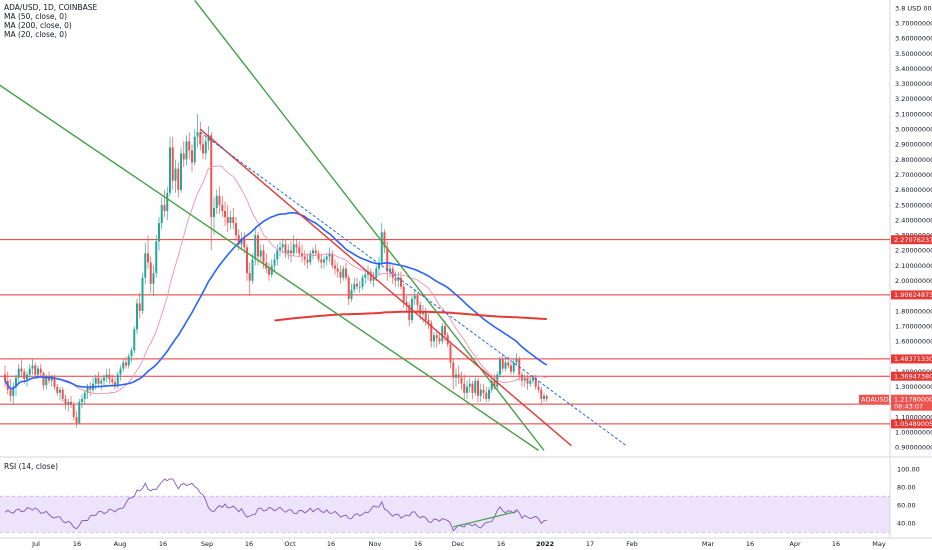 The width and height of the screenshot is (932, 550). I want to click on level-tag-label: 1.48371330, so click(913, 359).